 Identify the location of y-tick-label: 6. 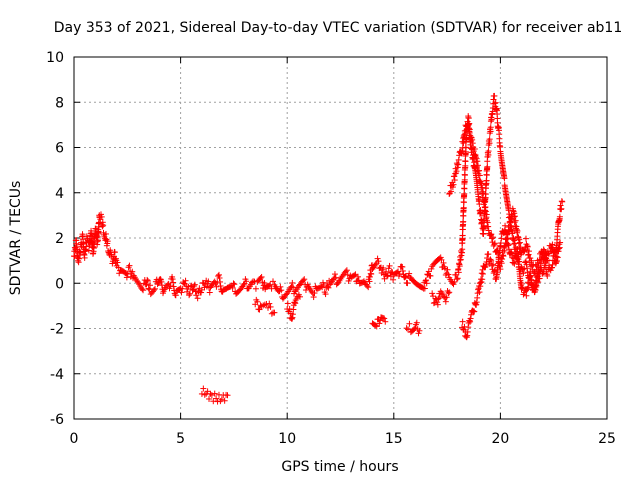
(59, 149).